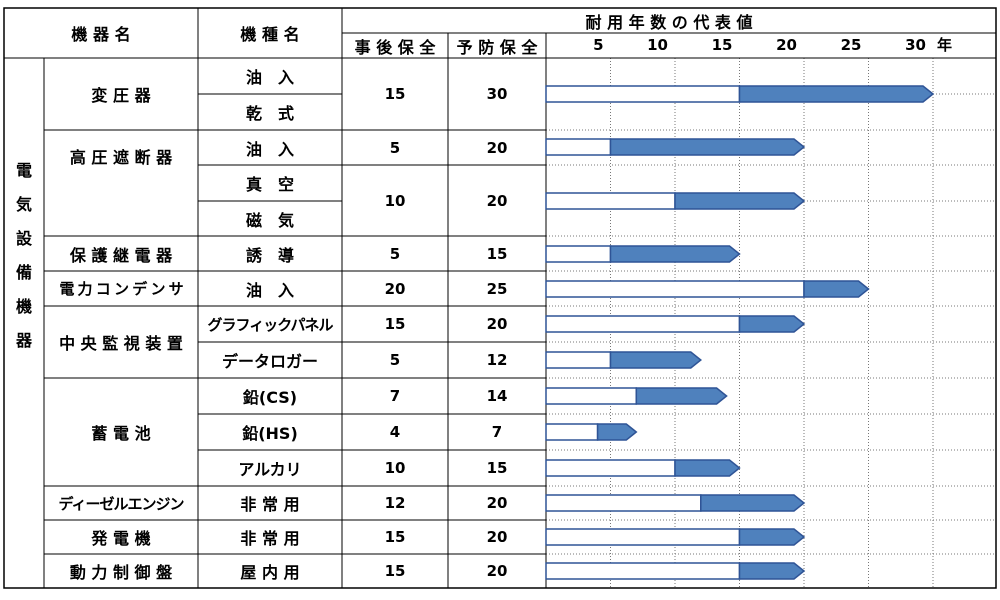  Describe the element at coordinates (669, 22) in the screenshot. I see `header-lifespan-title: 耐 用 年 数 の 代 表 値` at that location.